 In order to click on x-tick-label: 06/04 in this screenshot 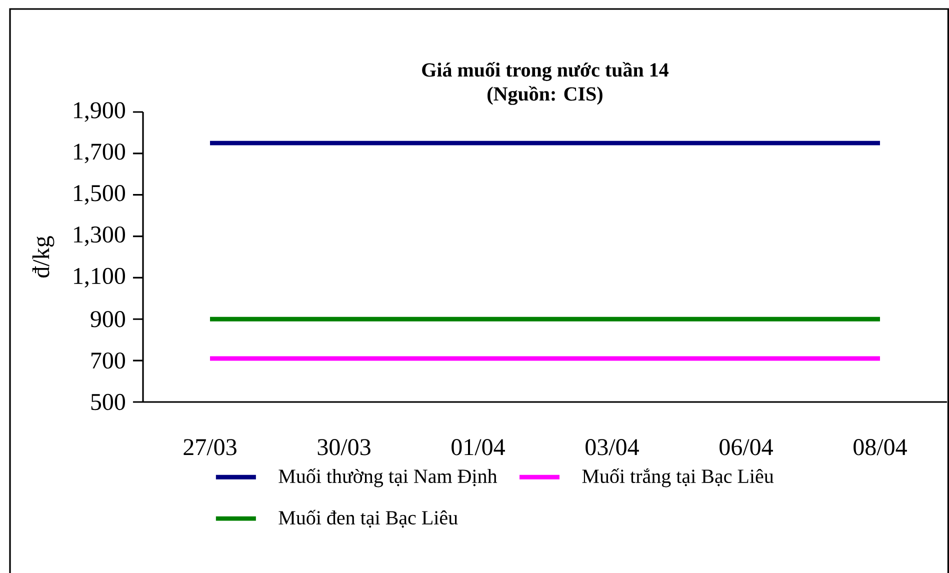, I will do `click(746, 447)`.